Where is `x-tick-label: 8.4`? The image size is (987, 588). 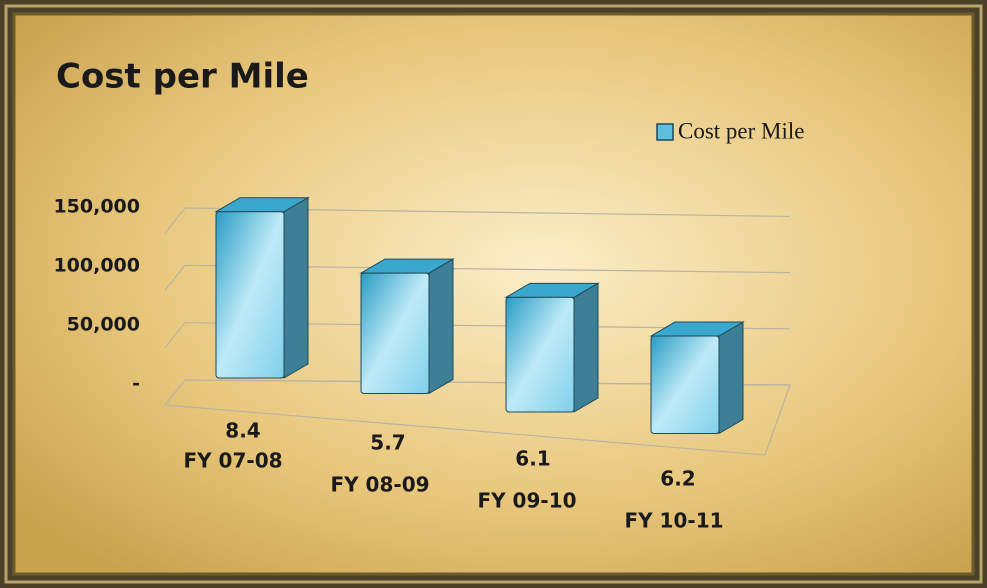 x-tick-label: 8.4 is located at coordinates (242, 431).